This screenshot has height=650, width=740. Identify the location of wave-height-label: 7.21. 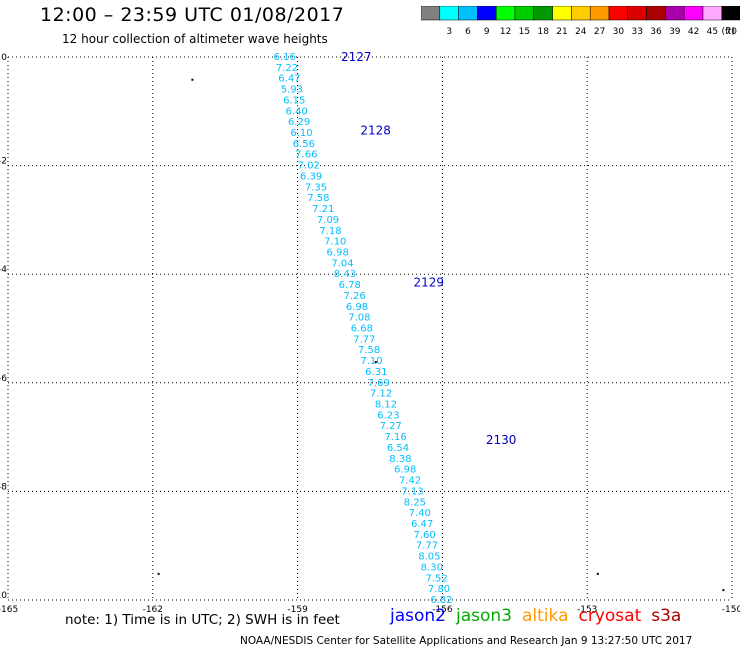
(323, 209).